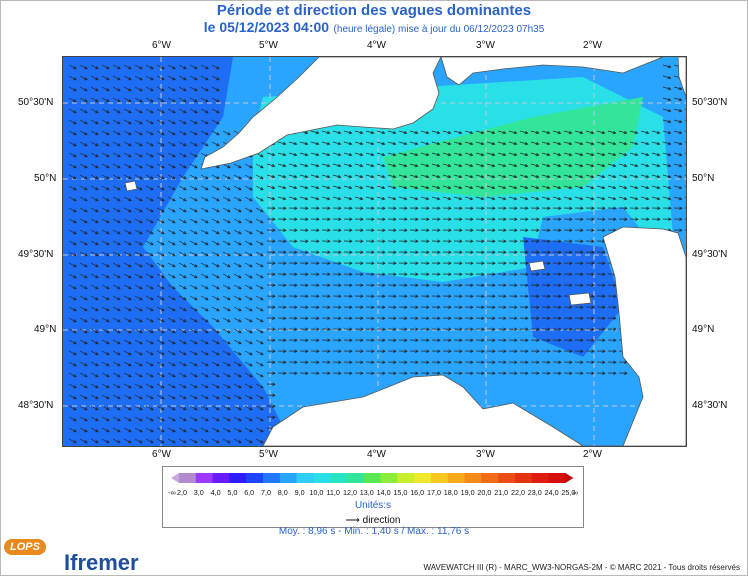 The width and height of the screenshot is (748, 576). I want to click on arrow-icon: ⟶, so click(352, 520).